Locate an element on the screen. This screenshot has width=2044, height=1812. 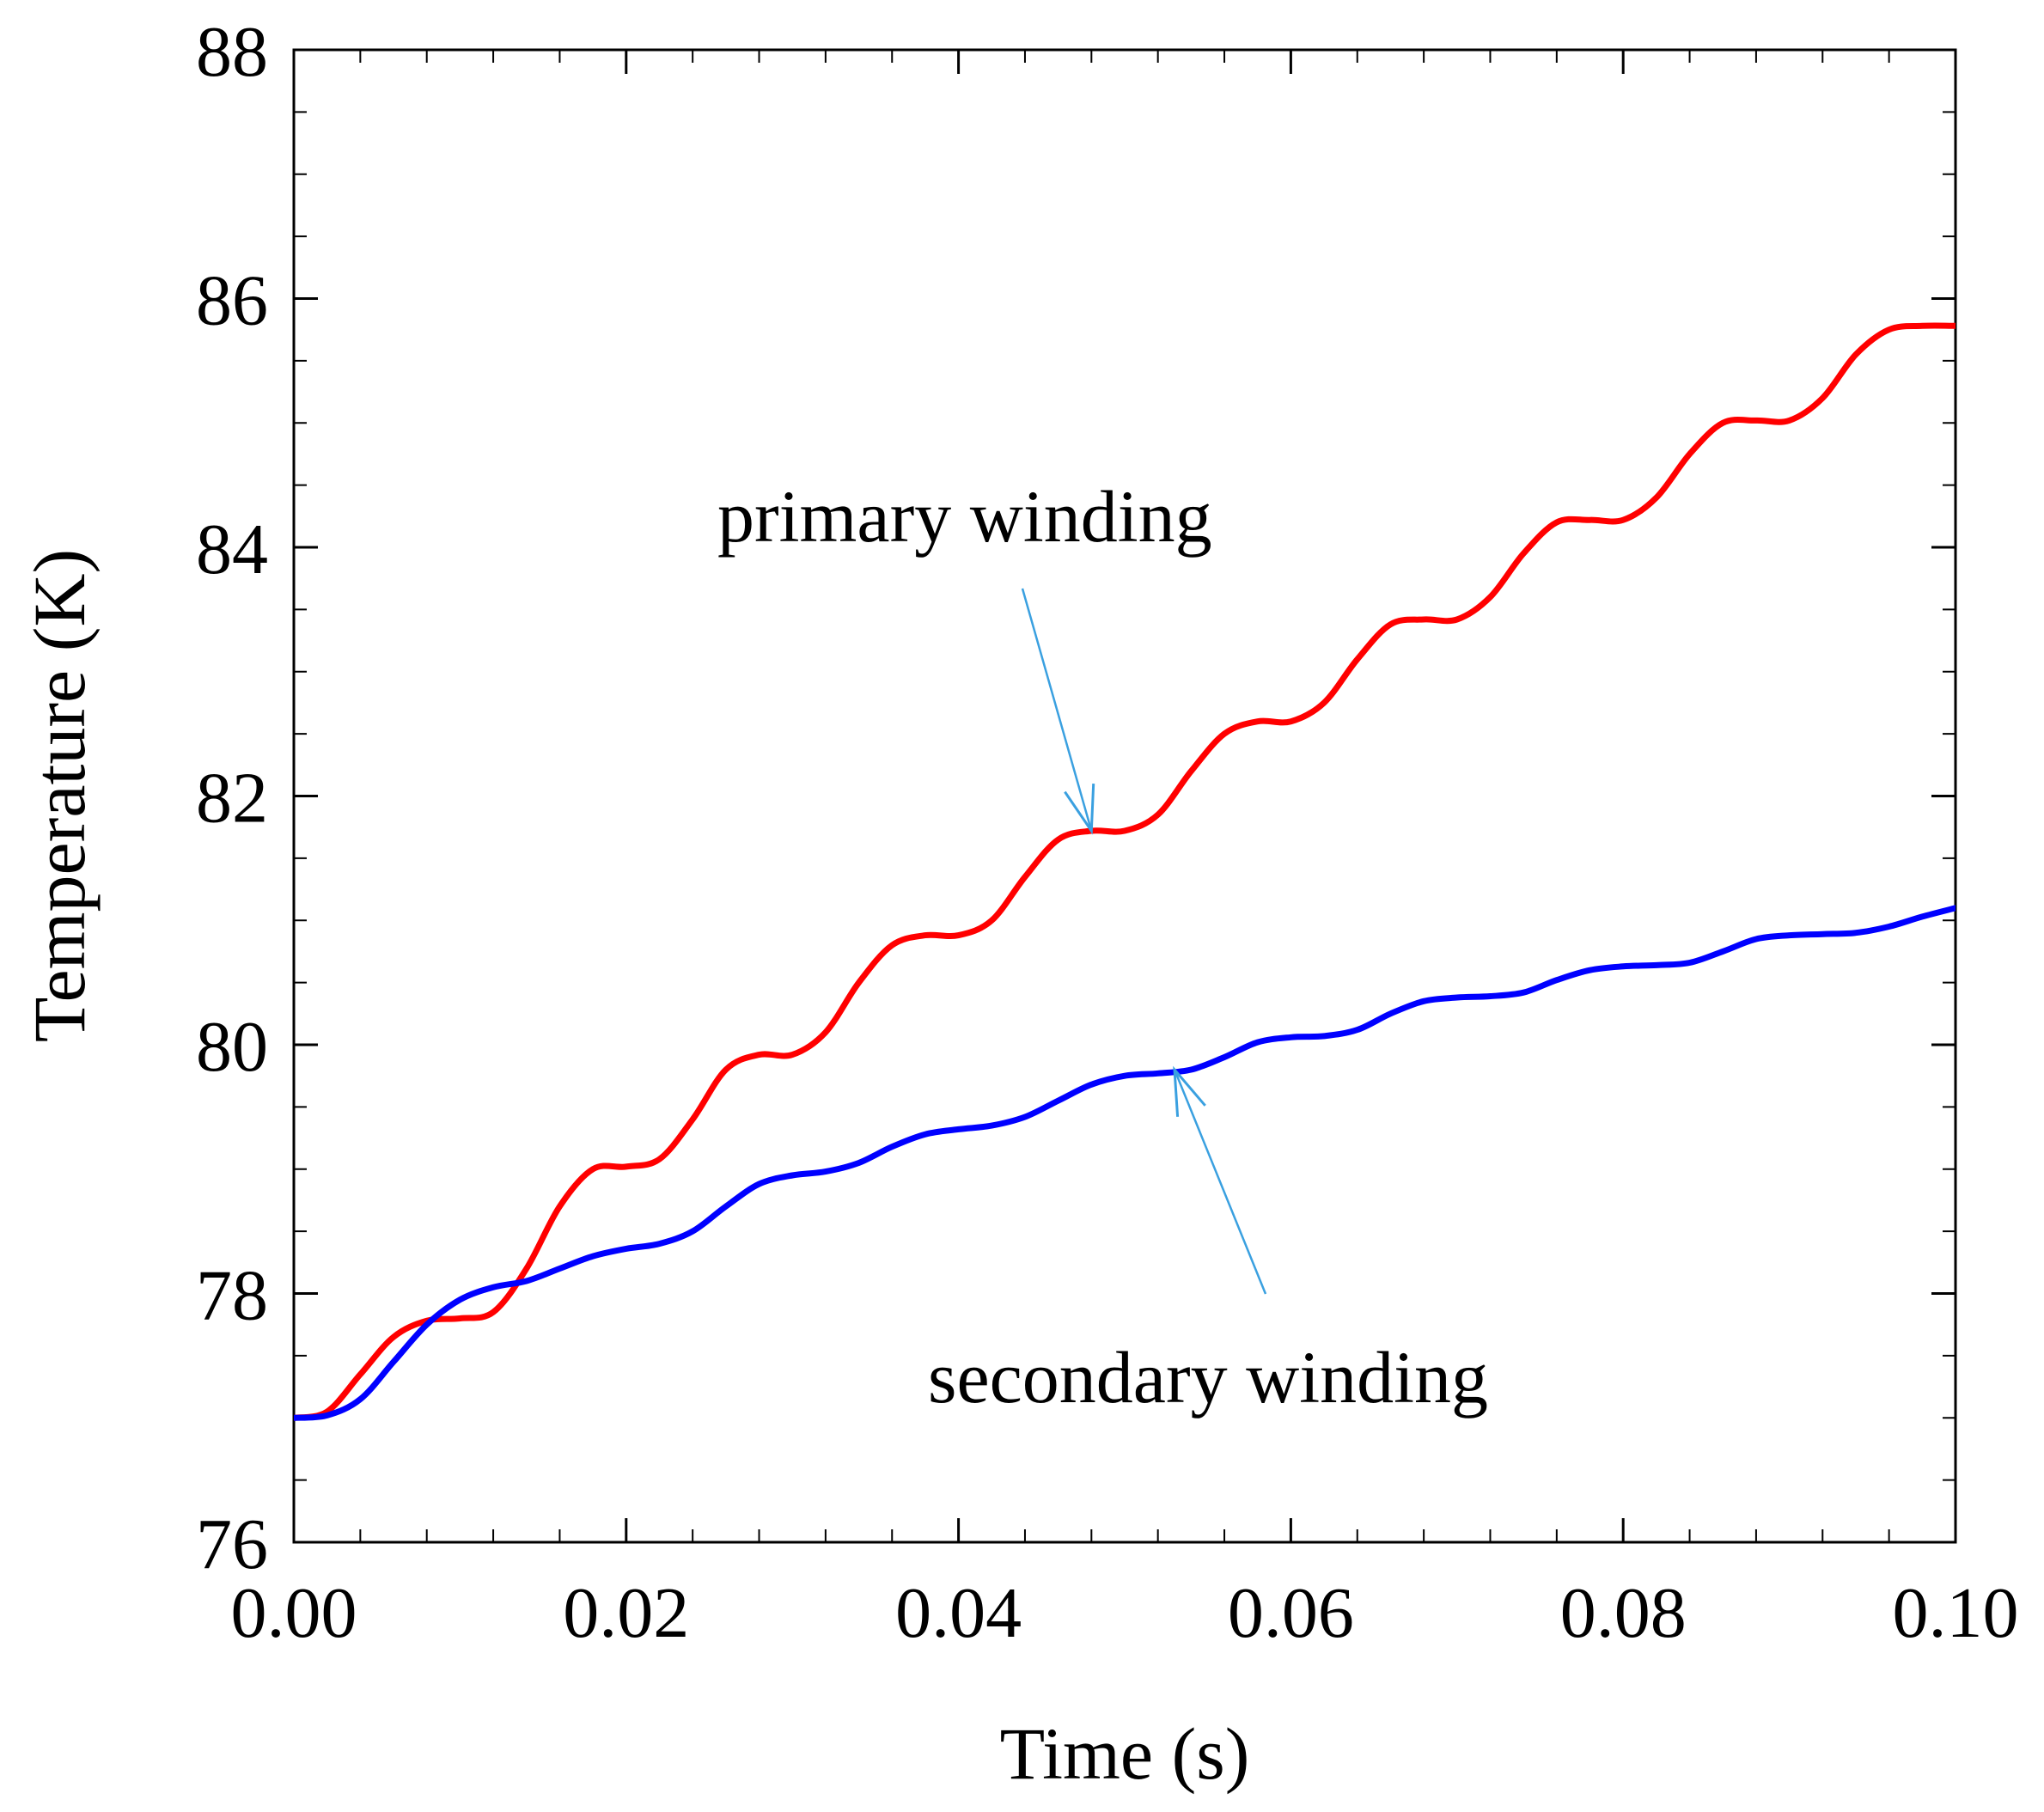
secondary-winding-arrow-head is located at coordinates (1189, 1091).